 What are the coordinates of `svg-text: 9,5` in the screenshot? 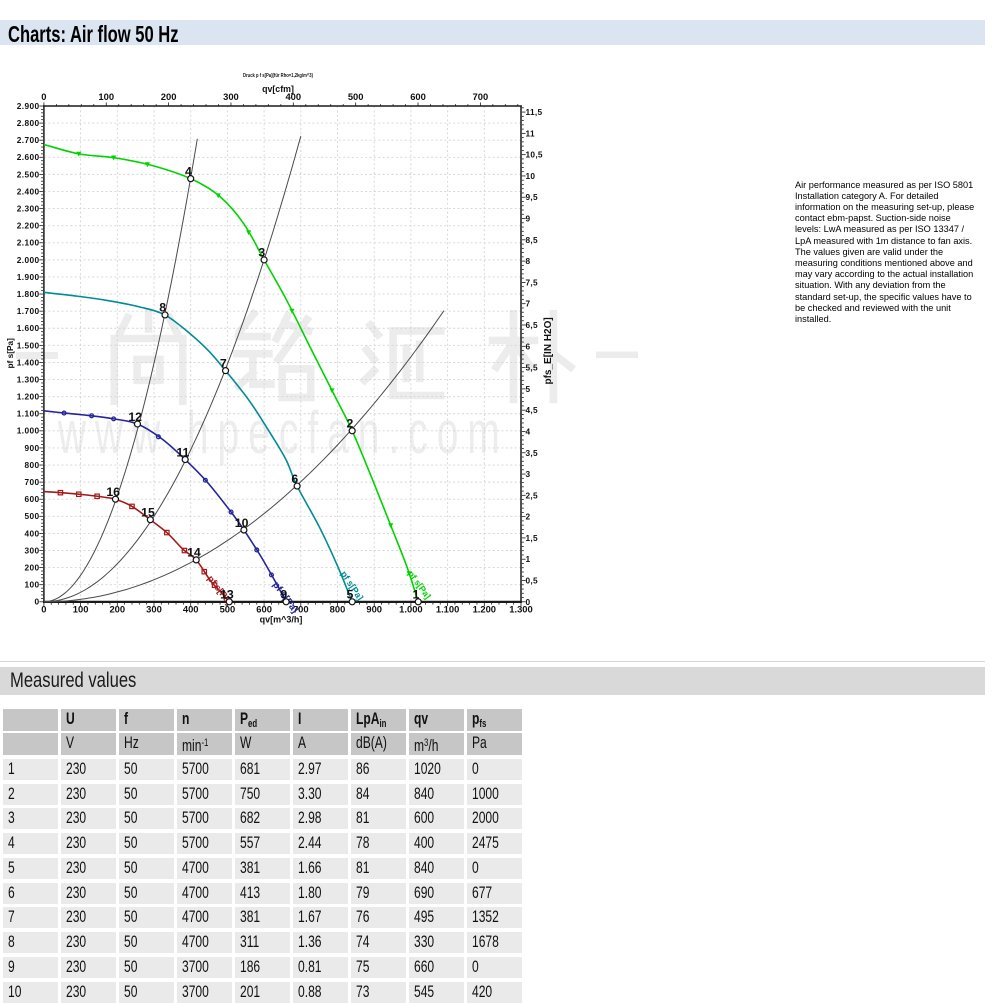 It's located at (532, 197).